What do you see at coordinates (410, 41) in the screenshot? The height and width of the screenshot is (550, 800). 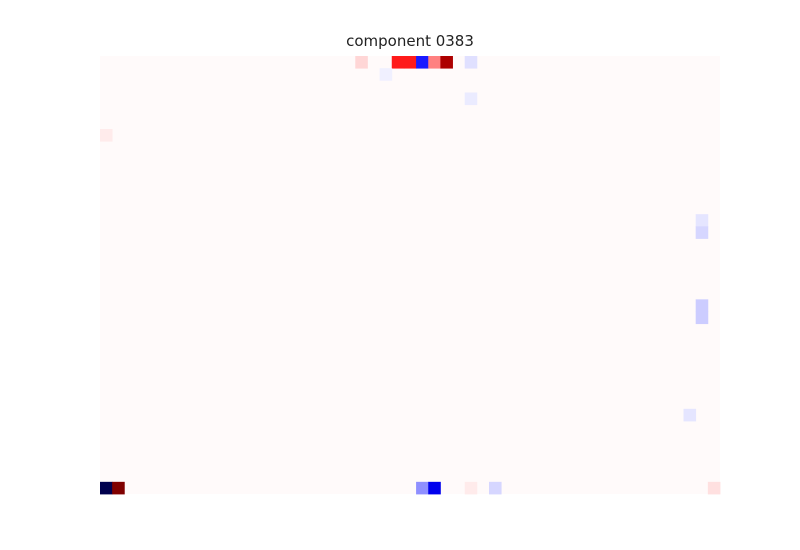 I see `chart-title: component 0383` at bounding box center [410, 41].